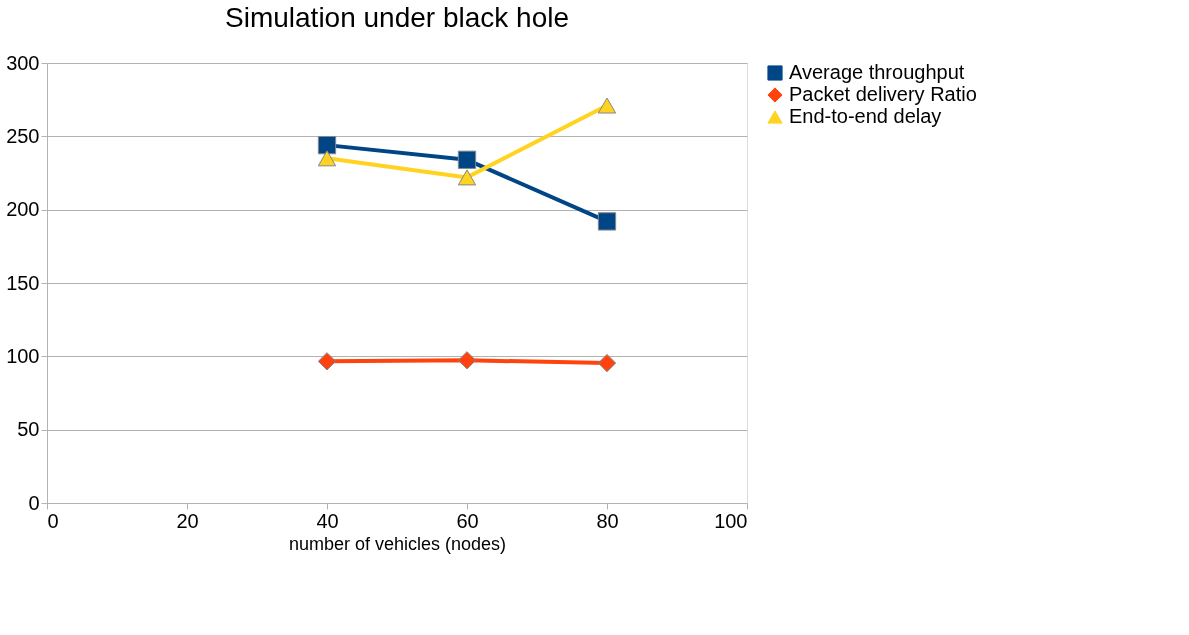 The width and height of the screenshot is (1189, 635). I want to click on legend-label: End-to-end delay, so click(865, 116).